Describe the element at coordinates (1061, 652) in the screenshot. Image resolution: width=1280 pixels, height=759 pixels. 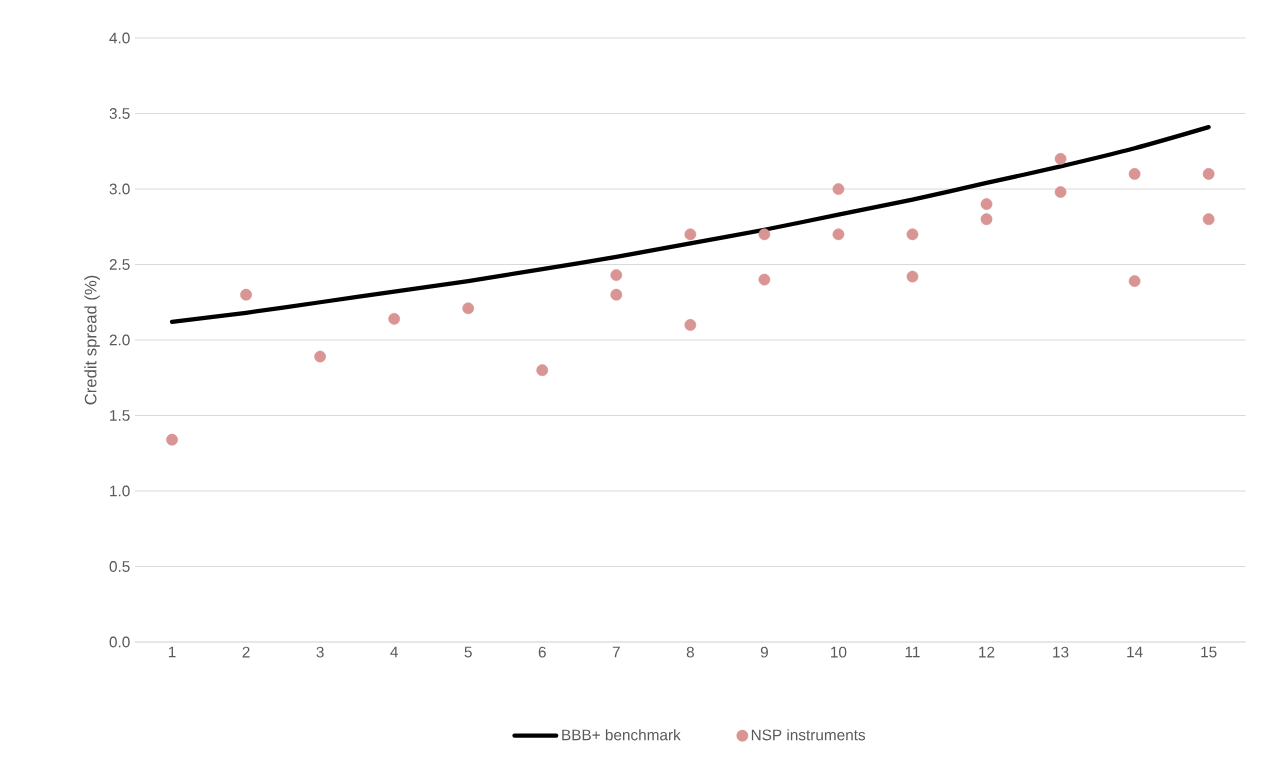
I see `x-tick-label: 13` at that location.